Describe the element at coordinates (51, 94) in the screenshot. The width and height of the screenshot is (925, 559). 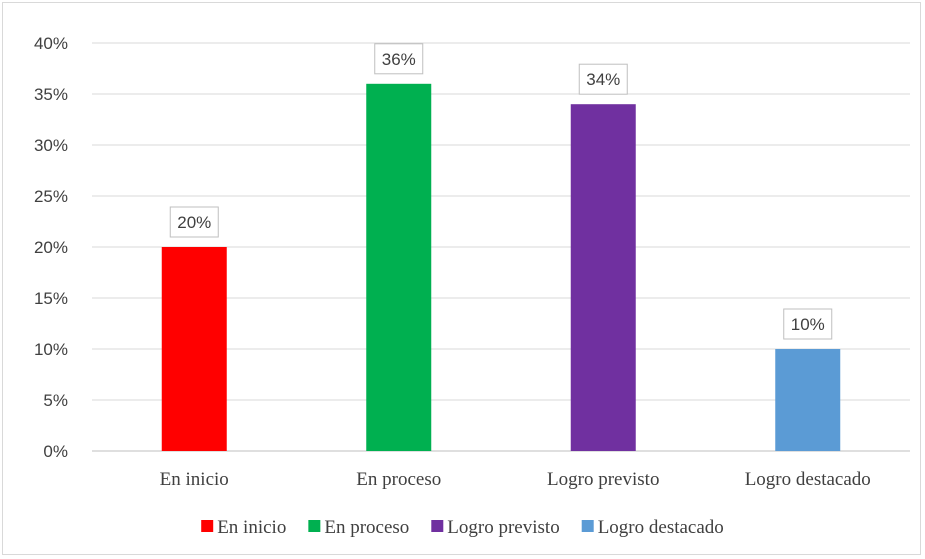
I see `y-tick-label: 35%` at that location.